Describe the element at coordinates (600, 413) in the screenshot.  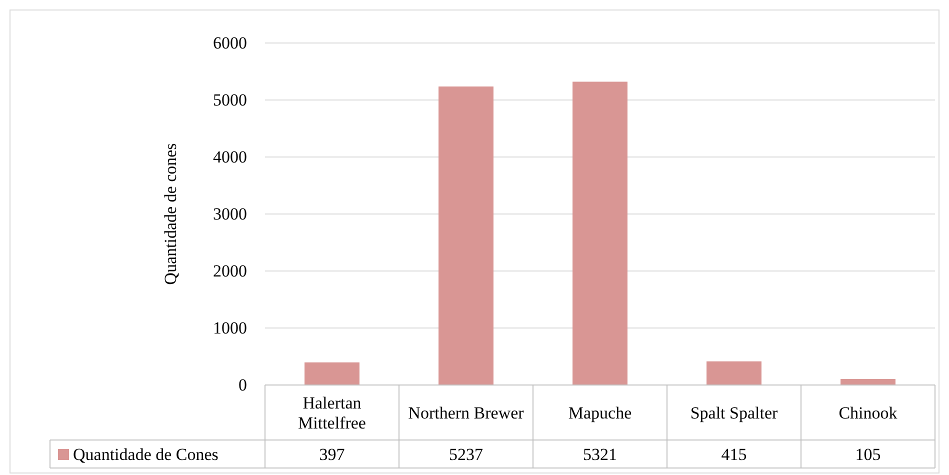
I see `x-tick-label: Mapuche` at that location.